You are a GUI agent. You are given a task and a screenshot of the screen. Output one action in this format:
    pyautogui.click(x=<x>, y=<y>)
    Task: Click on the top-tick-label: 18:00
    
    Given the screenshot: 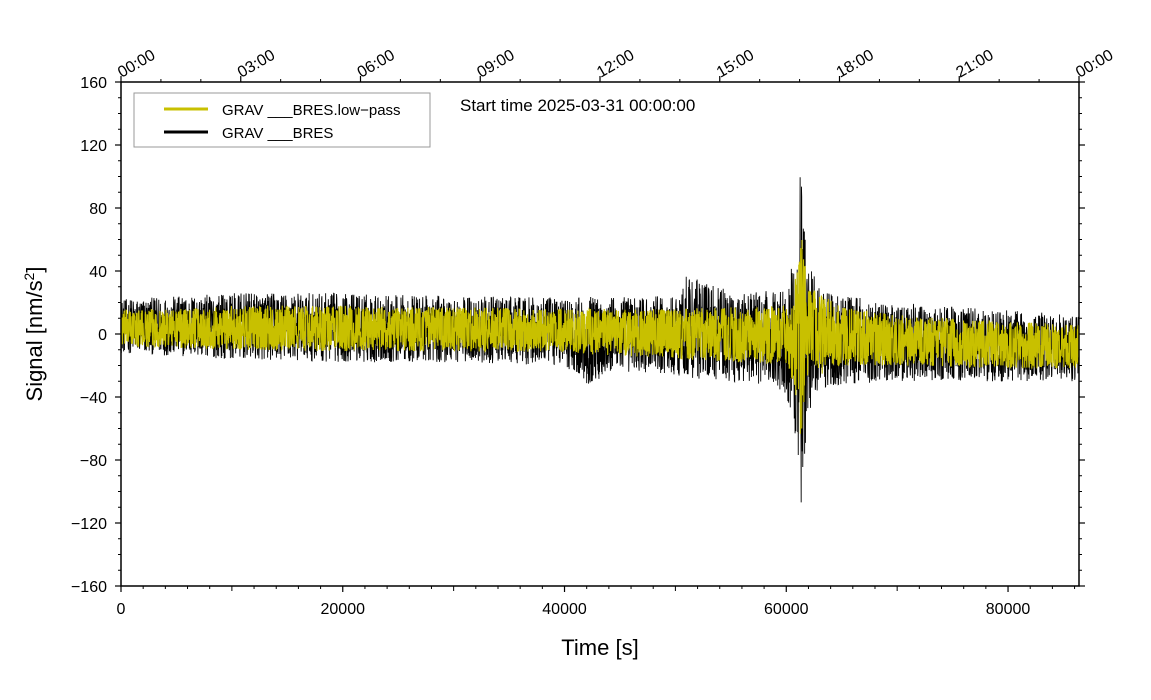 What is the action you would take?
    pyautogui.click(x=855, y=64)
    